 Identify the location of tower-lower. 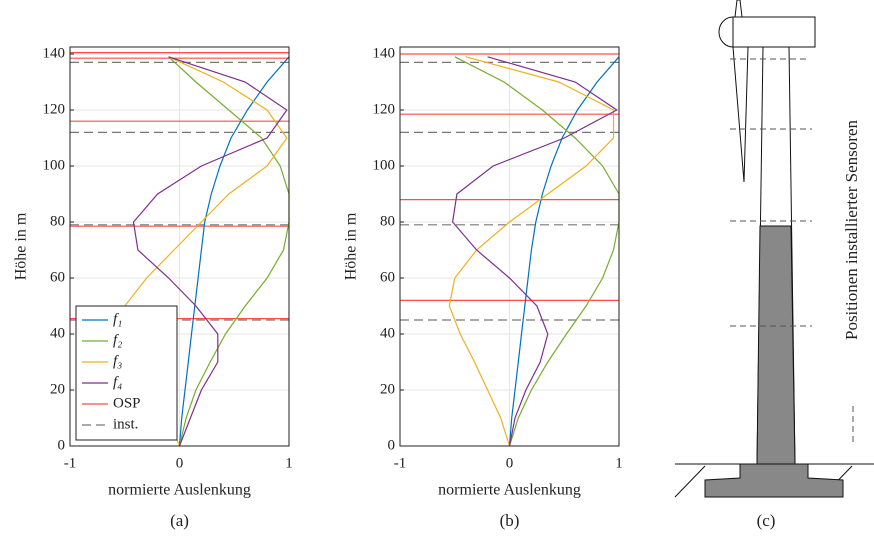
(776, 345).